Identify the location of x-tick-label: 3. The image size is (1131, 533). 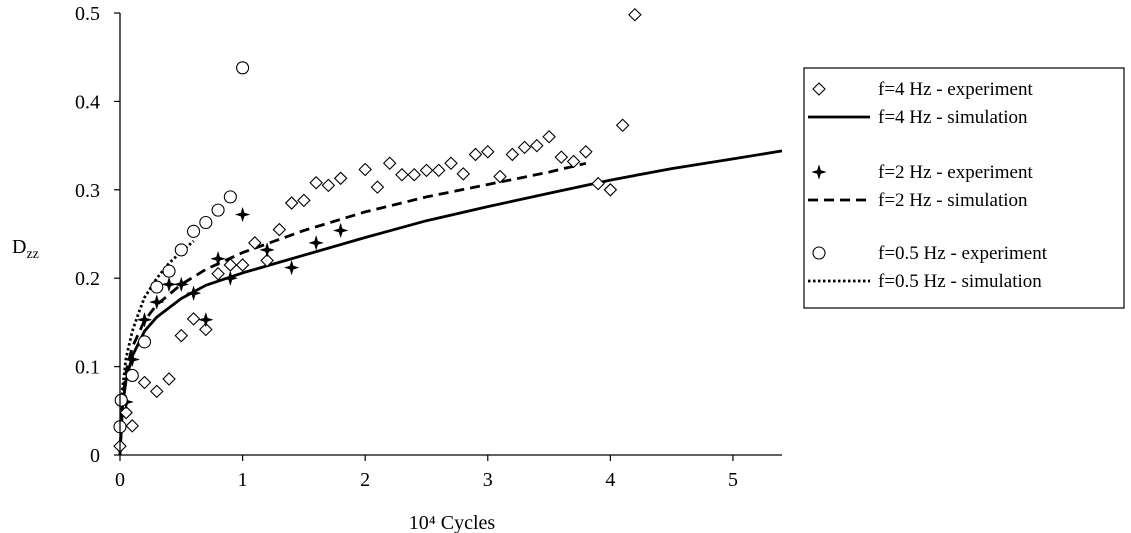
(488, 480).